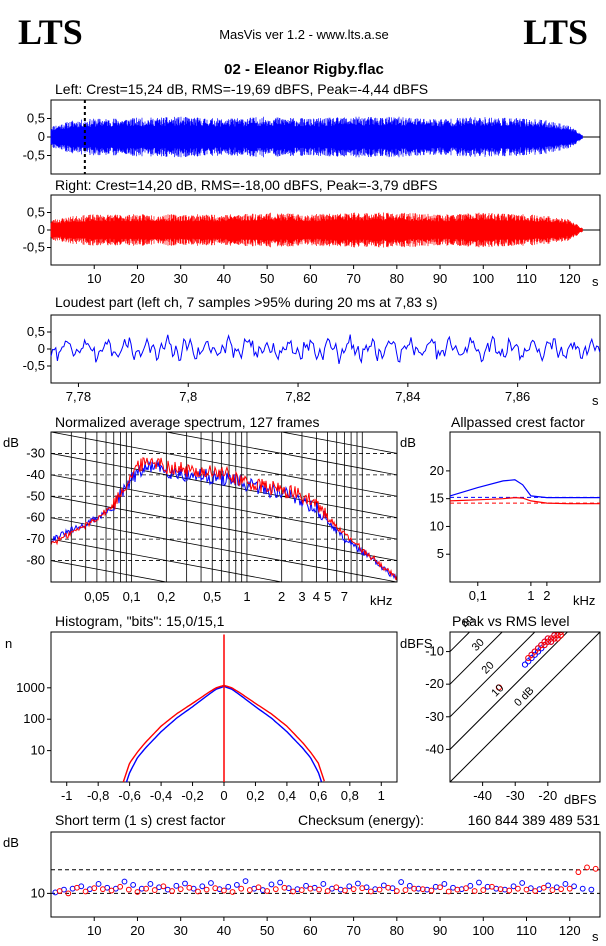 This screenshot has height=946, width=606. What do you see at coordinates (584, 600) in the screenshot?
I see `allpassed-x-unit: kHz` at bounding box center [584, 600].